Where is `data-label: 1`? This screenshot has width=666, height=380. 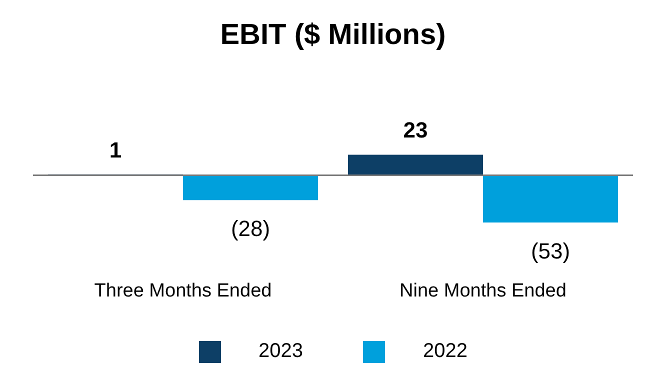 data-label: 1 is located at coordinates (115, 149).